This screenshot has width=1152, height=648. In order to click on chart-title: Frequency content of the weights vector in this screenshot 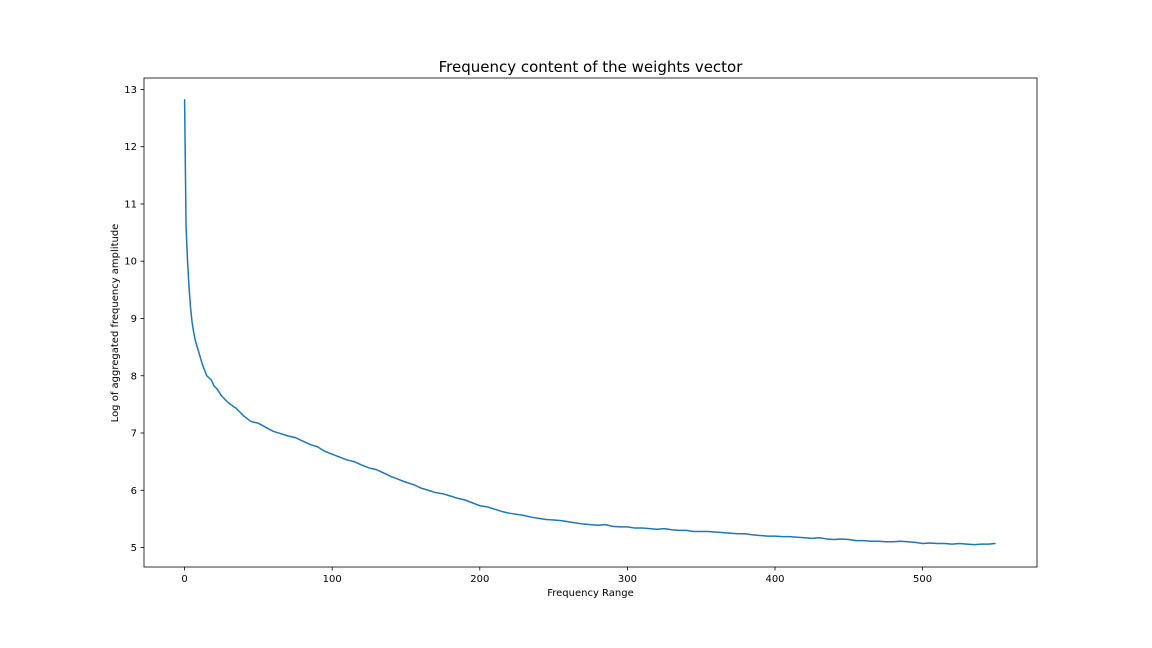, I will do `click(591, 67)`.